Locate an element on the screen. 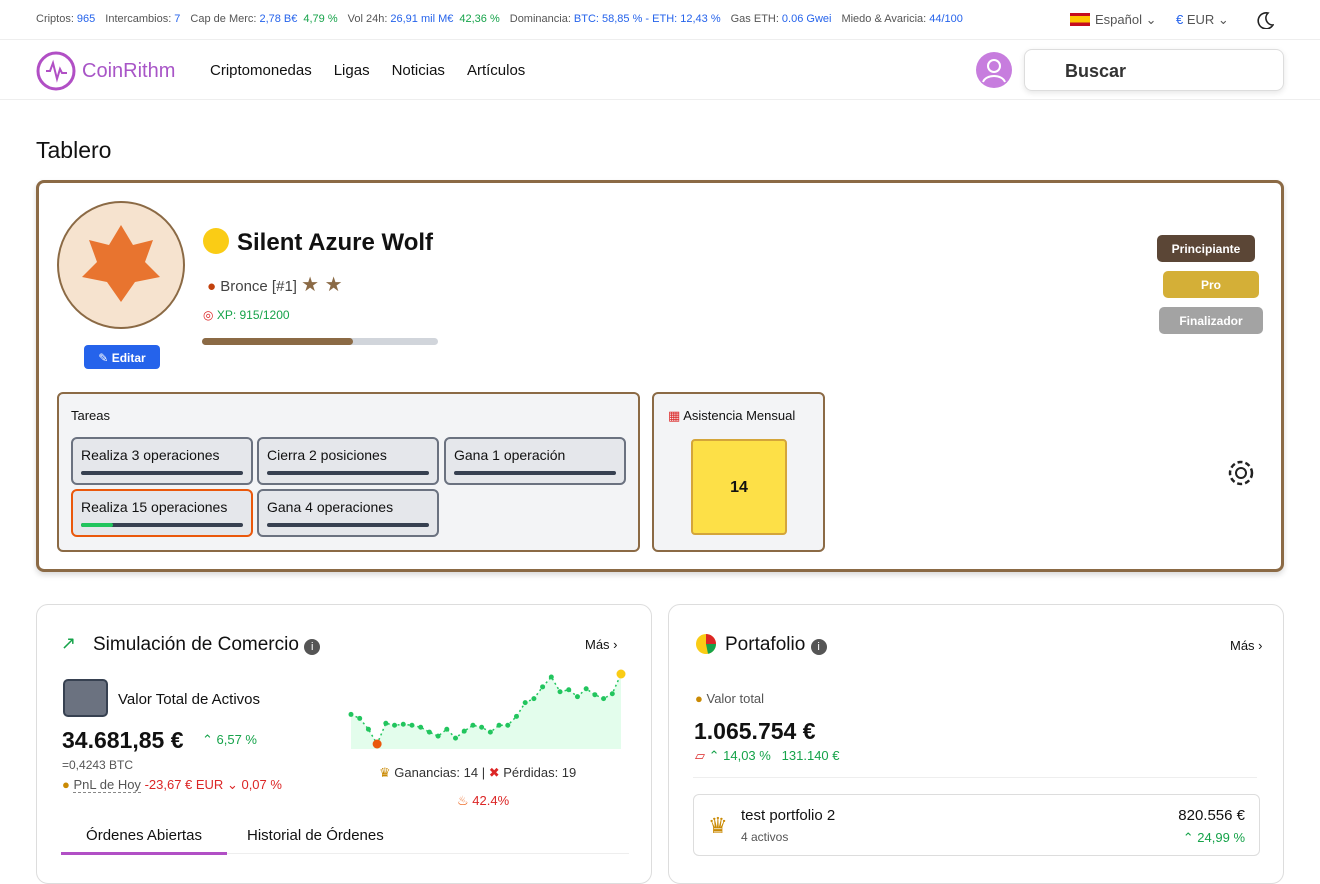  task: Gana 1 operación is located at coordinates (535, 461).